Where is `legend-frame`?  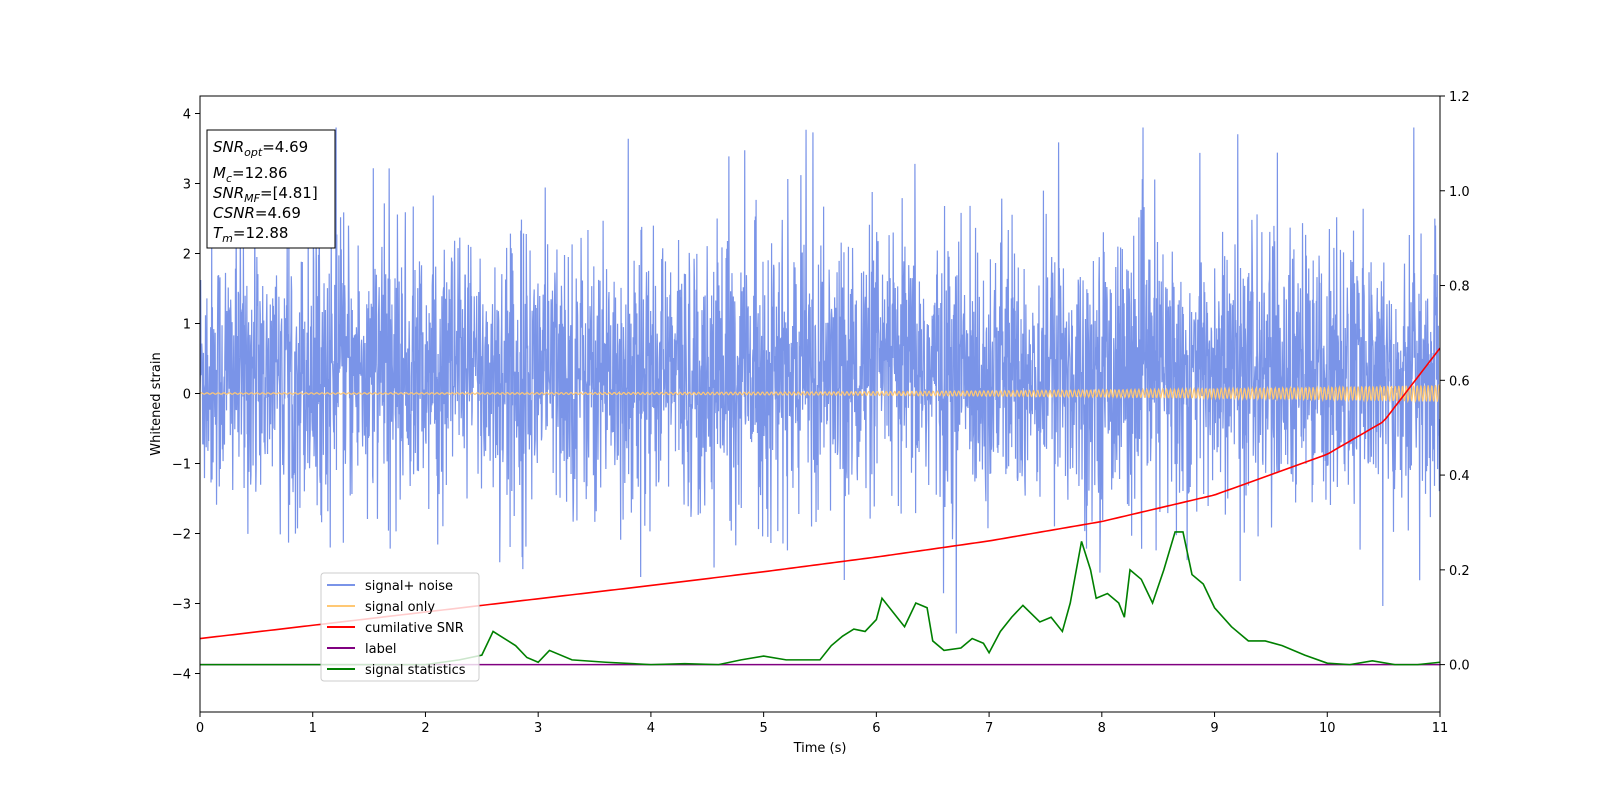
legend-frame is located at coordinates (400, 627).